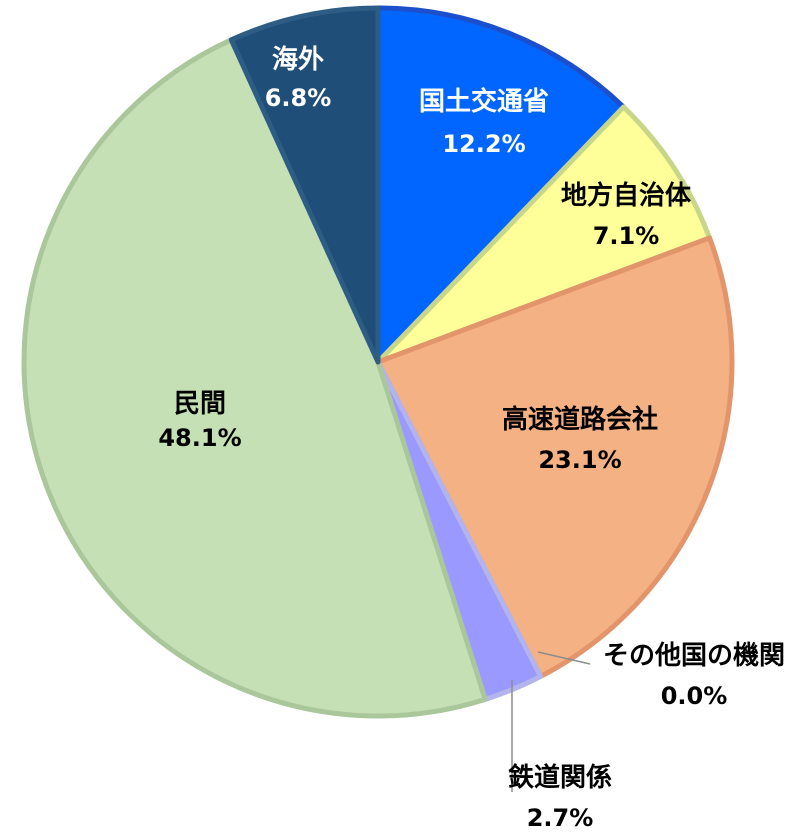 The image size is (808, 839). Describe the element at coordinates (484, 101) in the screenshot. I see `slice-label-1: 国土交通省` at that location.